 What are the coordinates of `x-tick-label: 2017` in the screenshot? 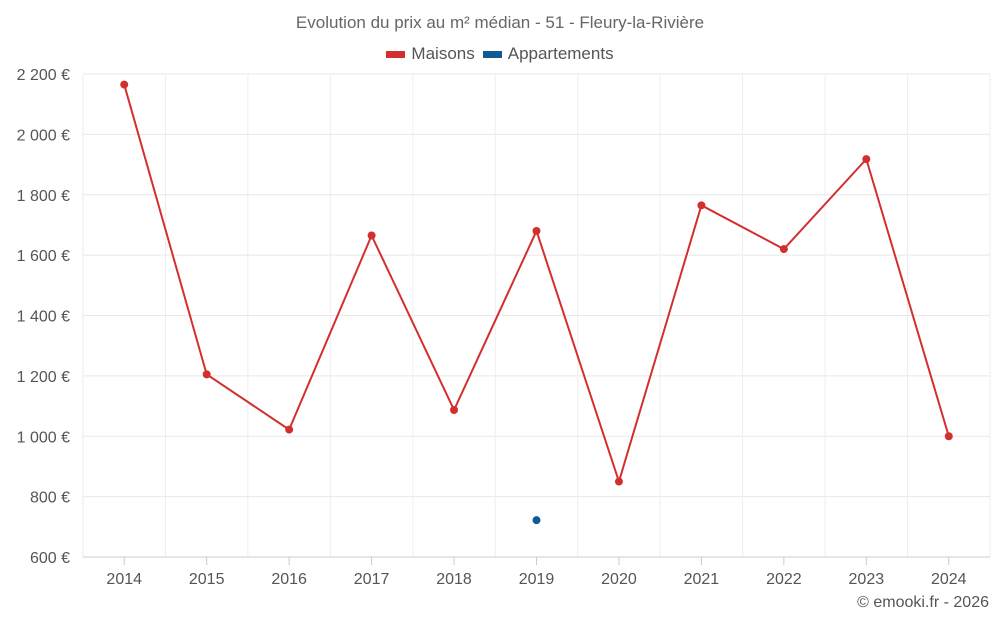 It's located at (372, 579).